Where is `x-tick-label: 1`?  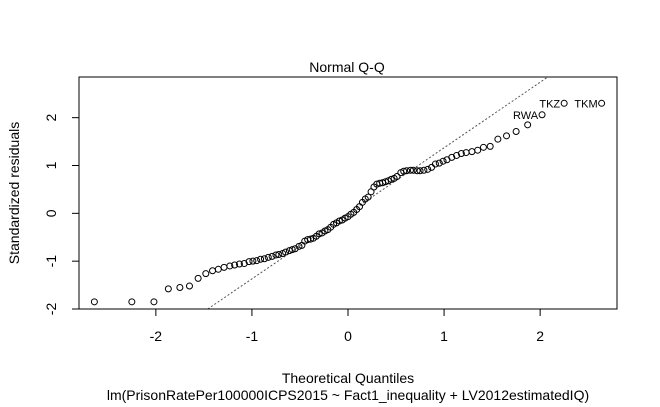
x-tick-label: 1 is located at coordinates (444, 336).